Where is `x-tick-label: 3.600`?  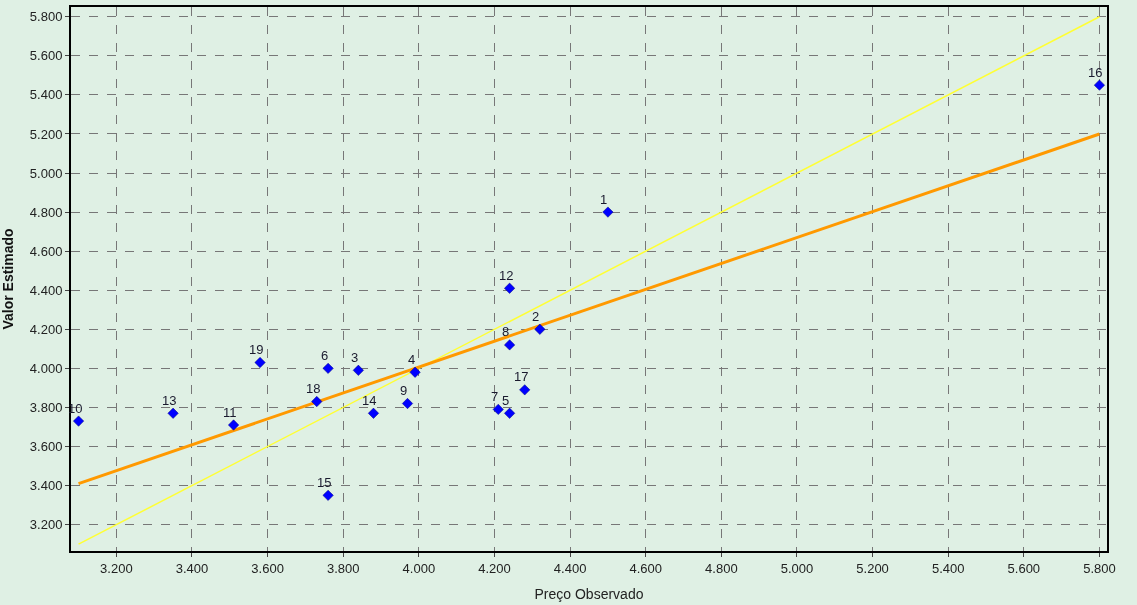 x-tick-label: 3.600 is located at coordinates (267, 568).